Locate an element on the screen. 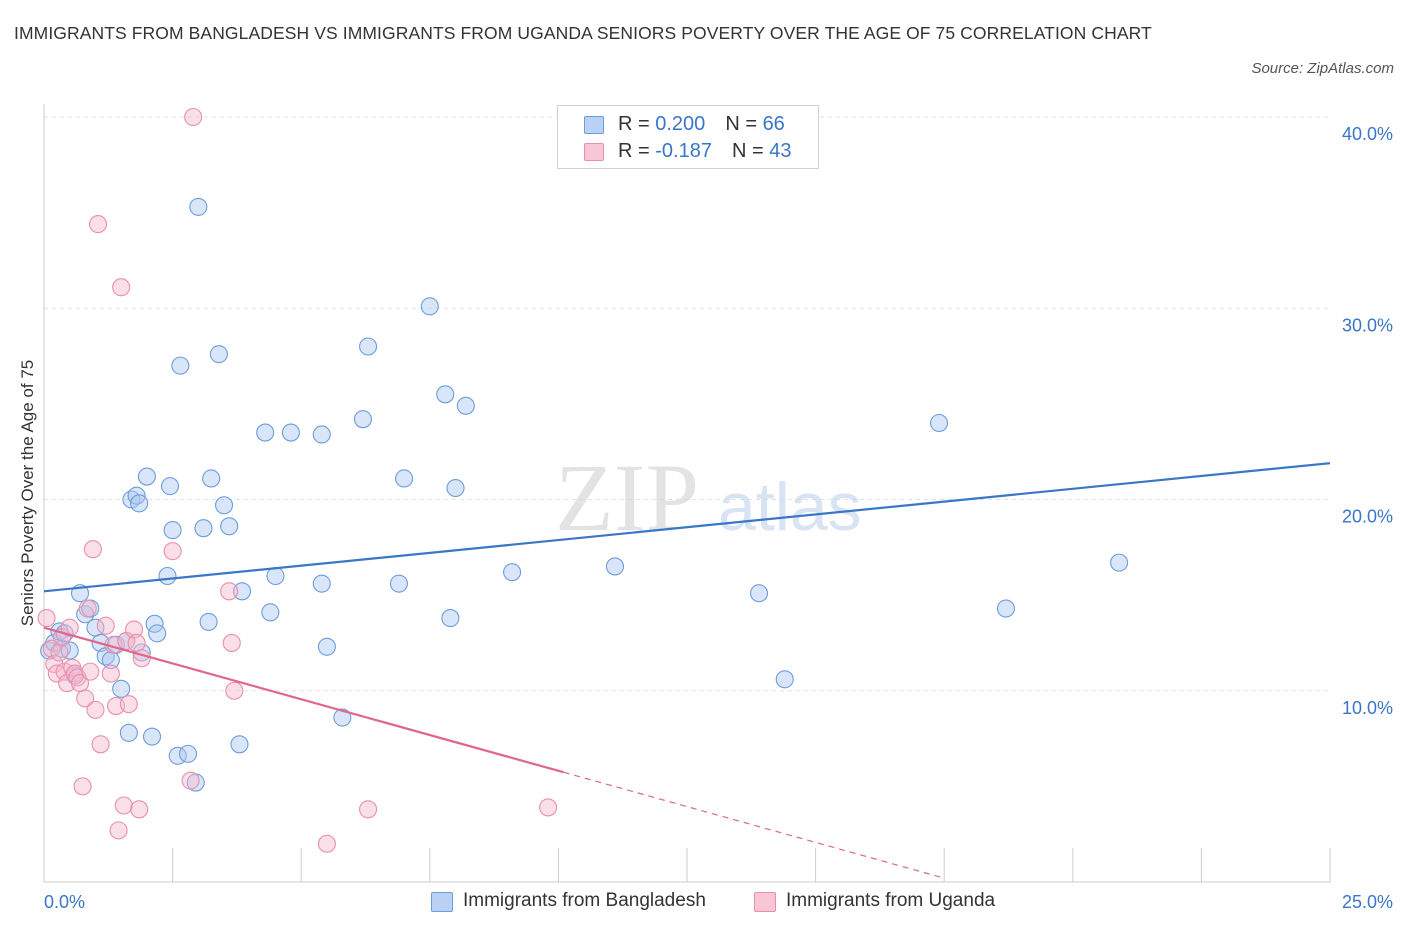 The height and width of the screenshot is (930, 1406). legend-label-bangladesh: Immigrants from Bangladesh is located at coordinates (584, 900).